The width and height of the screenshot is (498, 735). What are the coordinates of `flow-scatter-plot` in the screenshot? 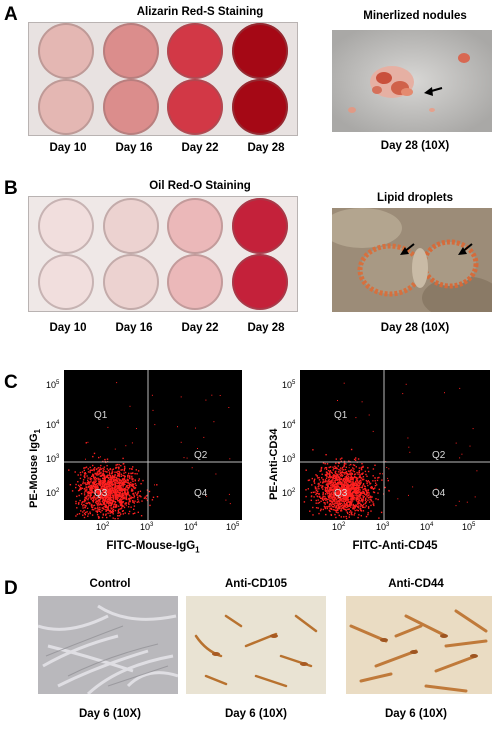 It's located at (395, 445).